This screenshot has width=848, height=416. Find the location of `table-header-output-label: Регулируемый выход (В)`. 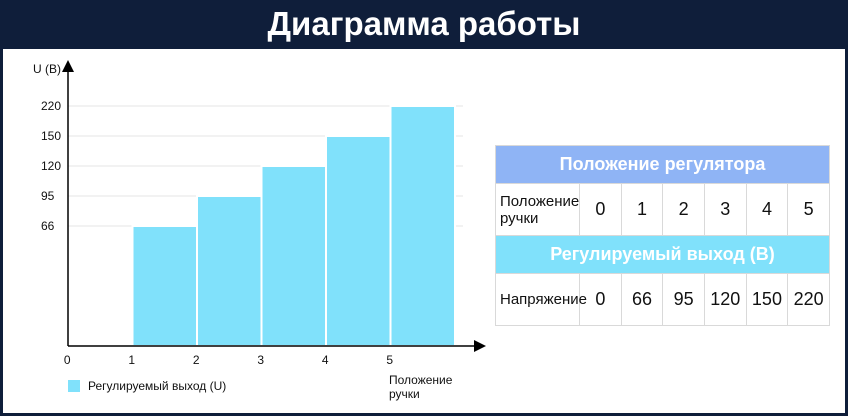

table-header-output-label: Регулируемый выход (В) is located at coordinates (662, 254).